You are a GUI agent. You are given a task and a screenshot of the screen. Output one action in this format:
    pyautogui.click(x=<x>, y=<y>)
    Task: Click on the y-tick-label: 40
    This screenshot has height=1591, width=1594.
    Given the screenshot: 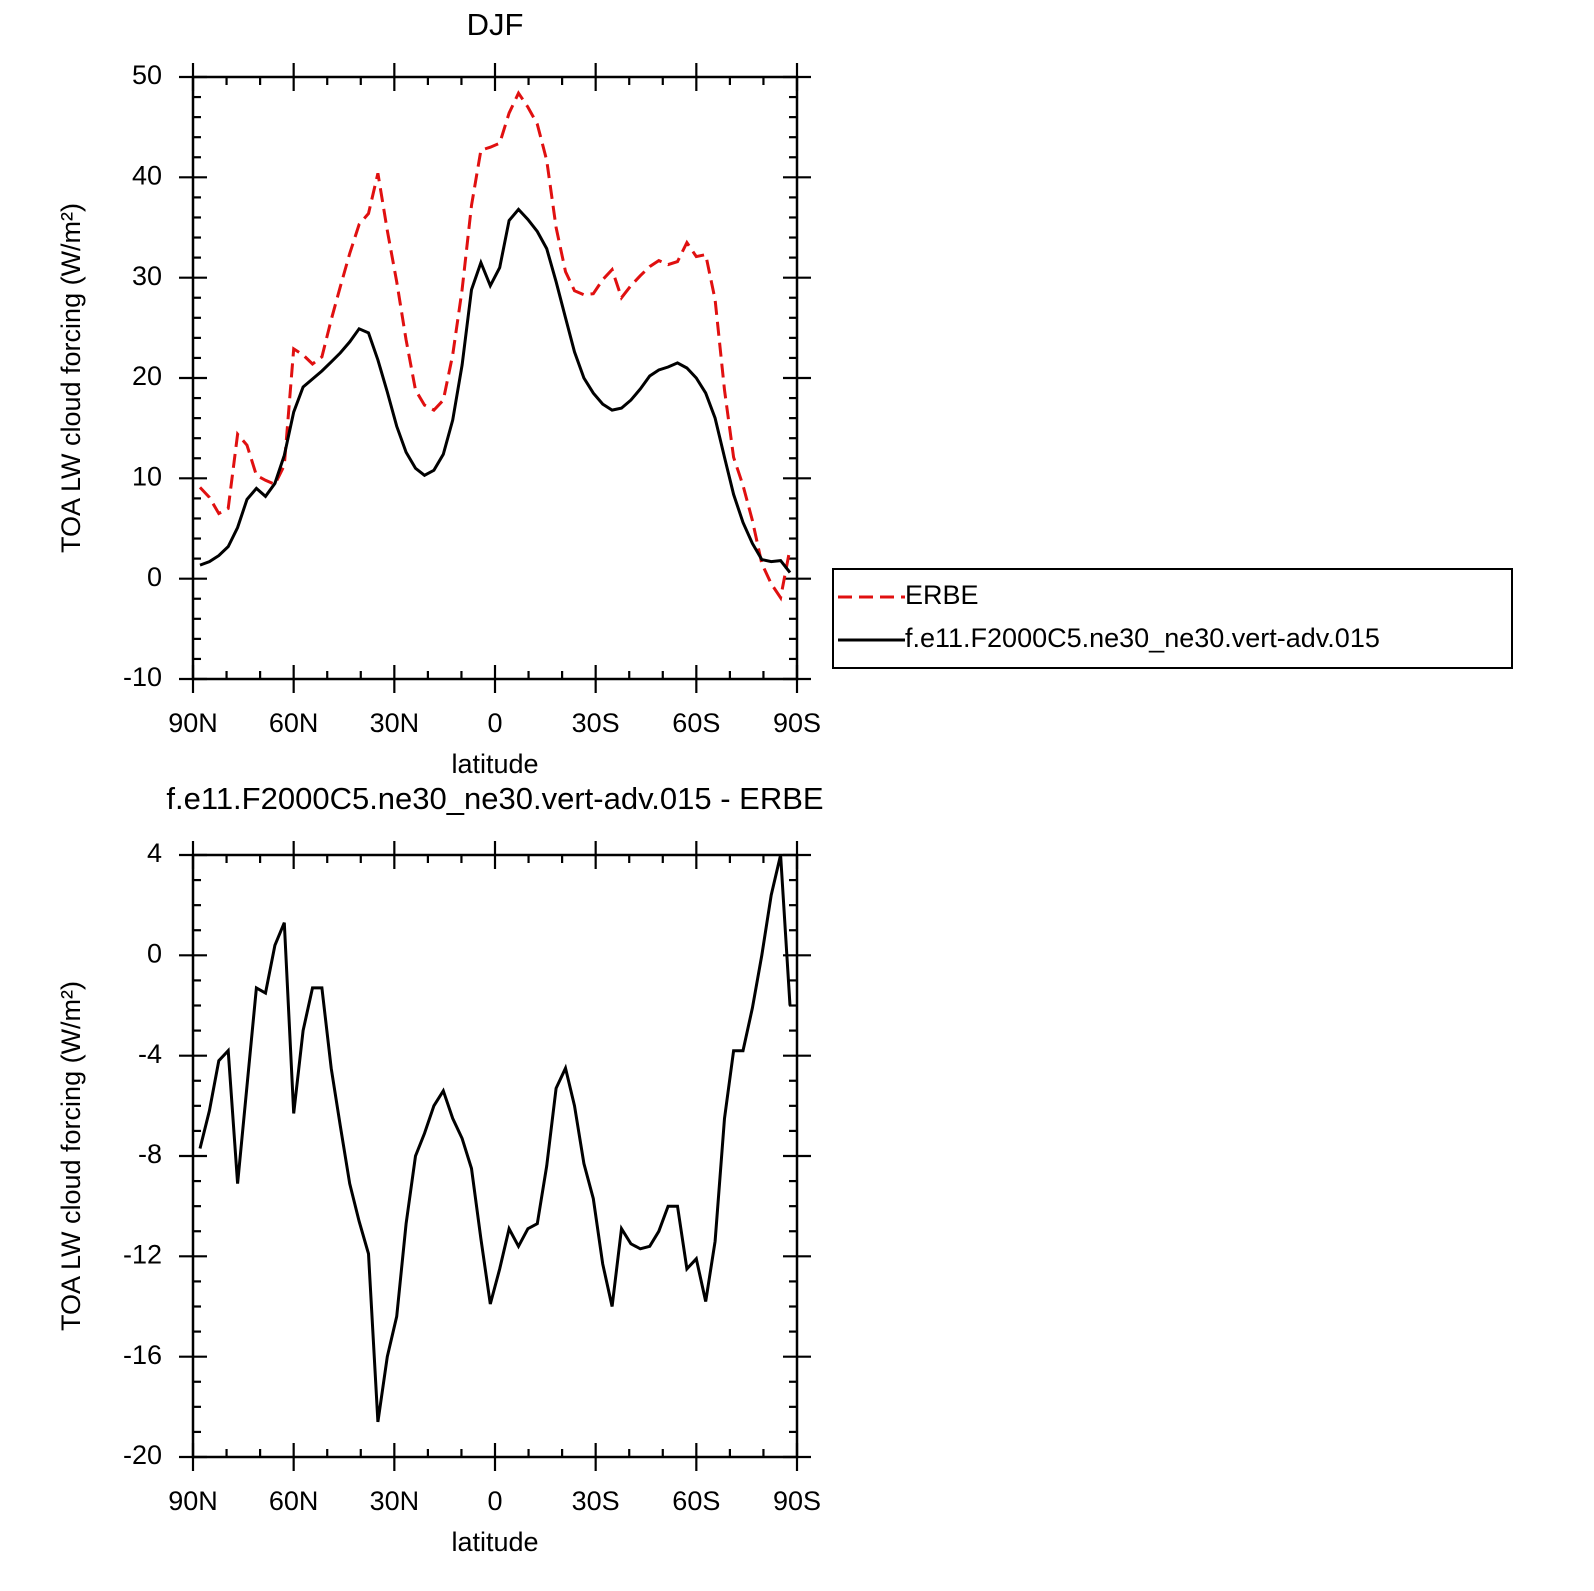 What is the action you would take?
    pyautogui.click(x=147, y=175)
    